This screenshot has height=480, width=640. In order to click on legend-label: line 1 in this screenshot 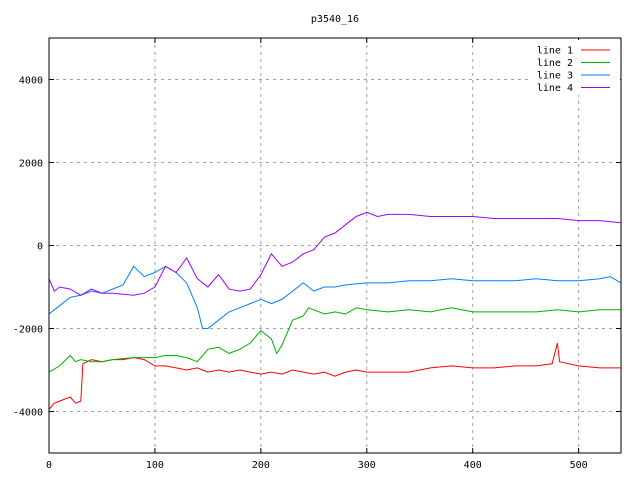, I will do `click(555, 51)`.